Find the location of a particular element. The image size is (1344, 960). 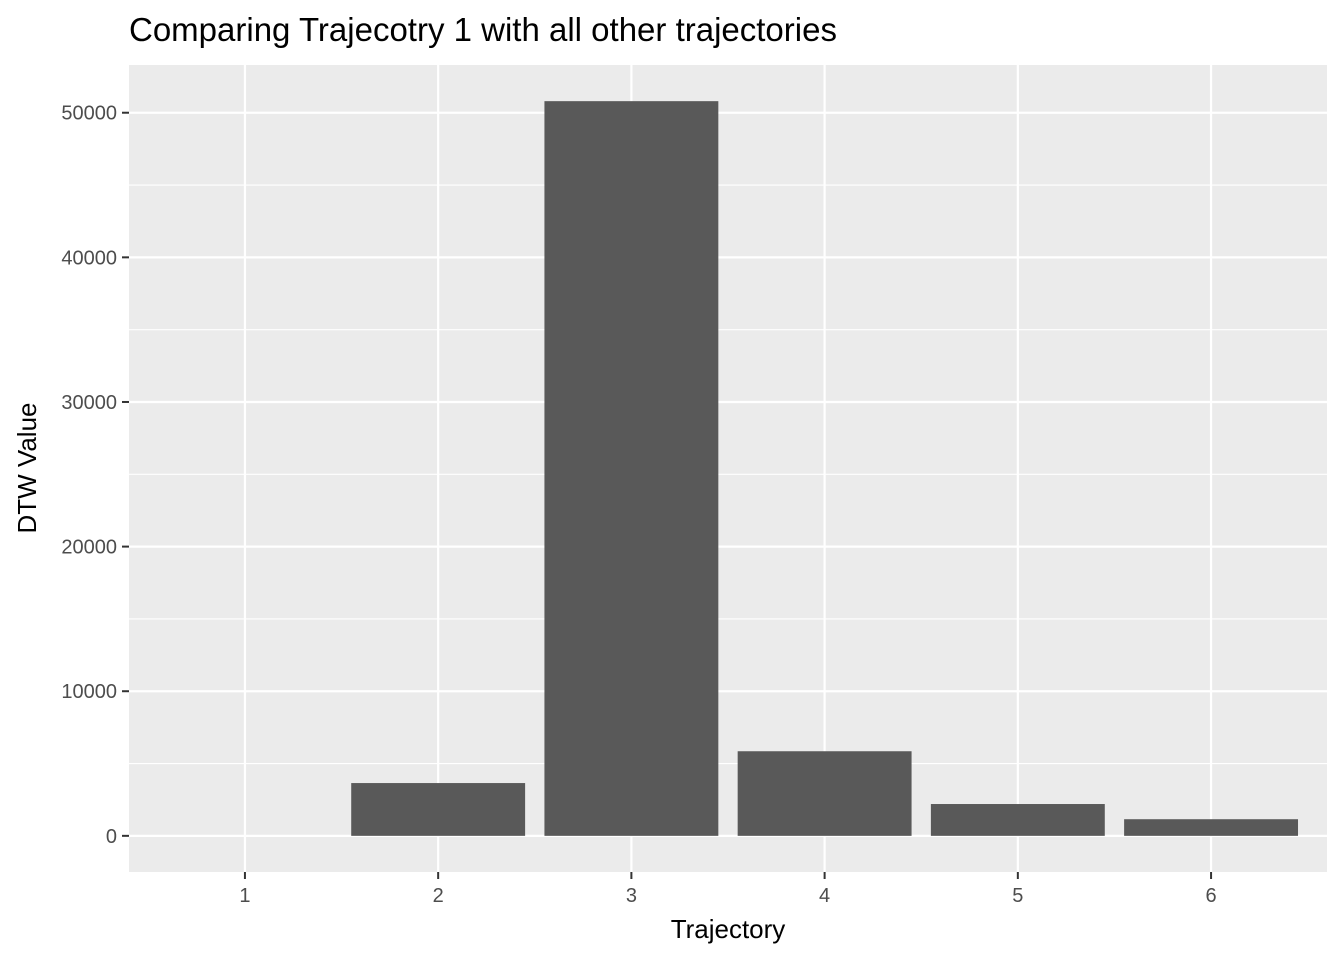

y-tick-label: 0 is located at coordinates (111, 837).